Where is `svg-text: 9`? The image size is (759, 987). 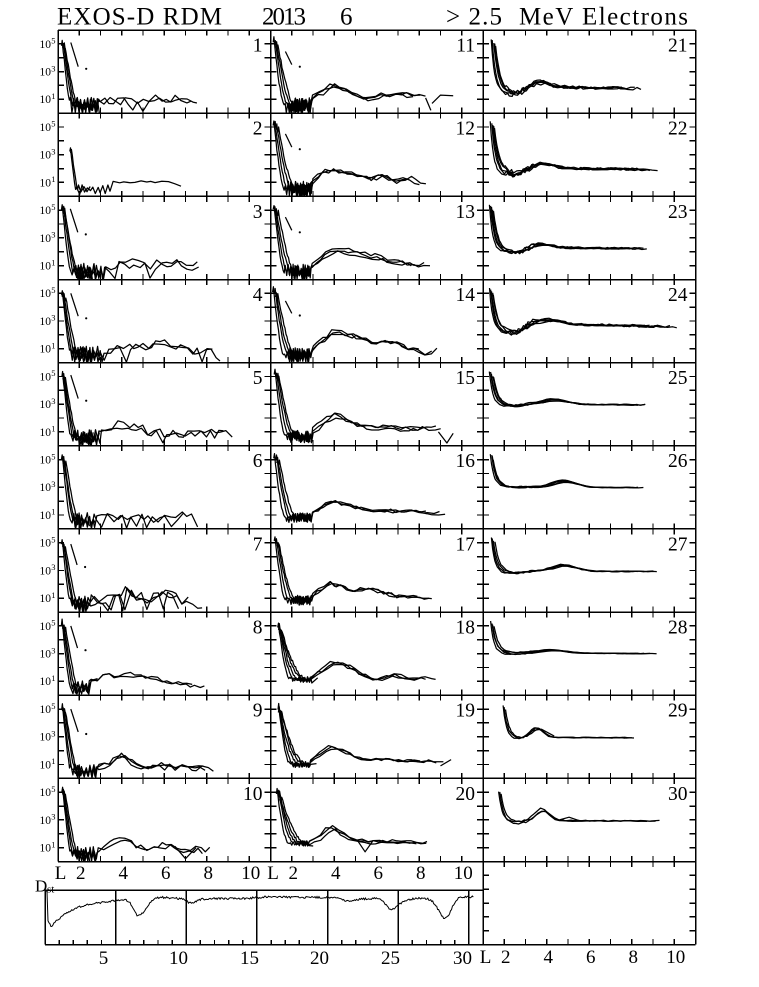
svg-text: 9 is located at coordinates (258, 711).